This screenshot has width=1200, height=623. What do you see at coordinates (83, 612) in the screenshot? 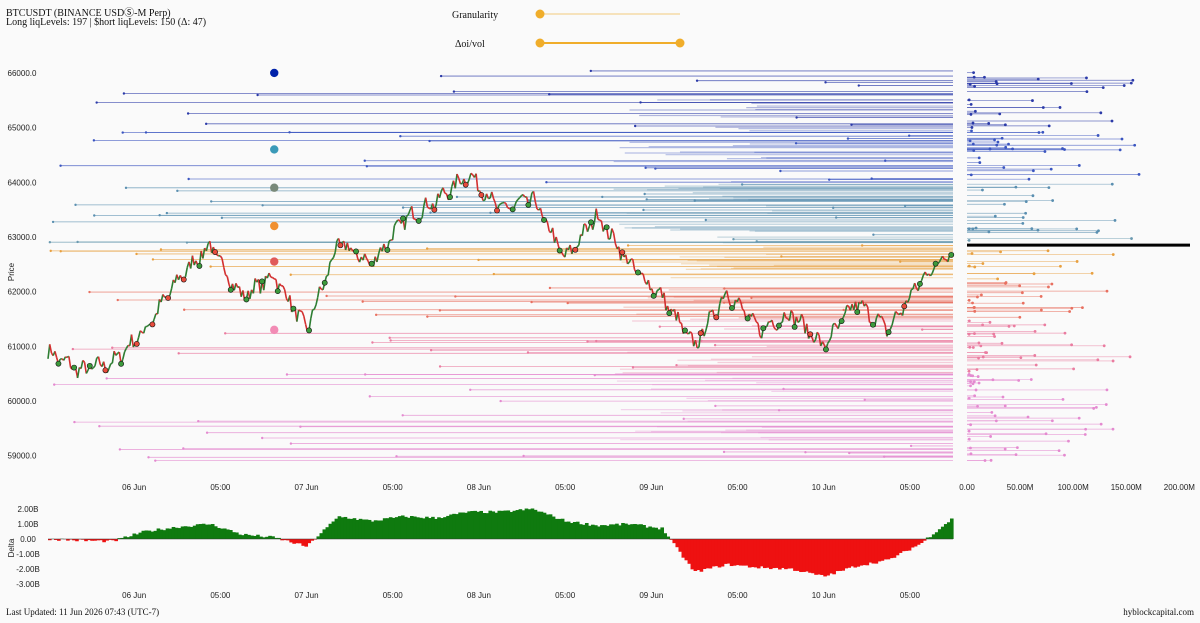
I see `last-updated: Last Updated: 11 Jun 2026 07:43 (UTC-7)` at bounding box center [83, 612].